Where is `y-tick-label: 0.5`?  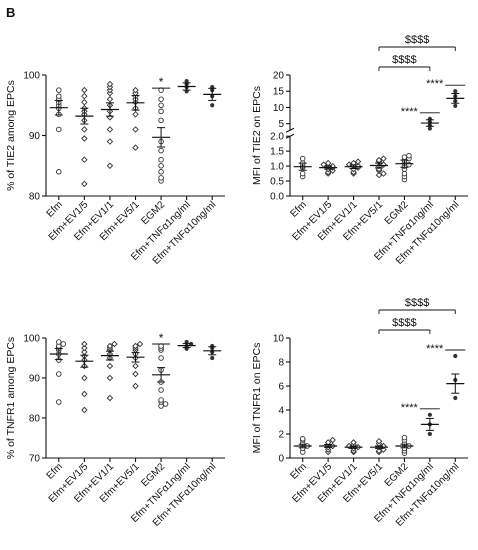
y-tick-label: 0.5 is located at coordinates (277, 182).